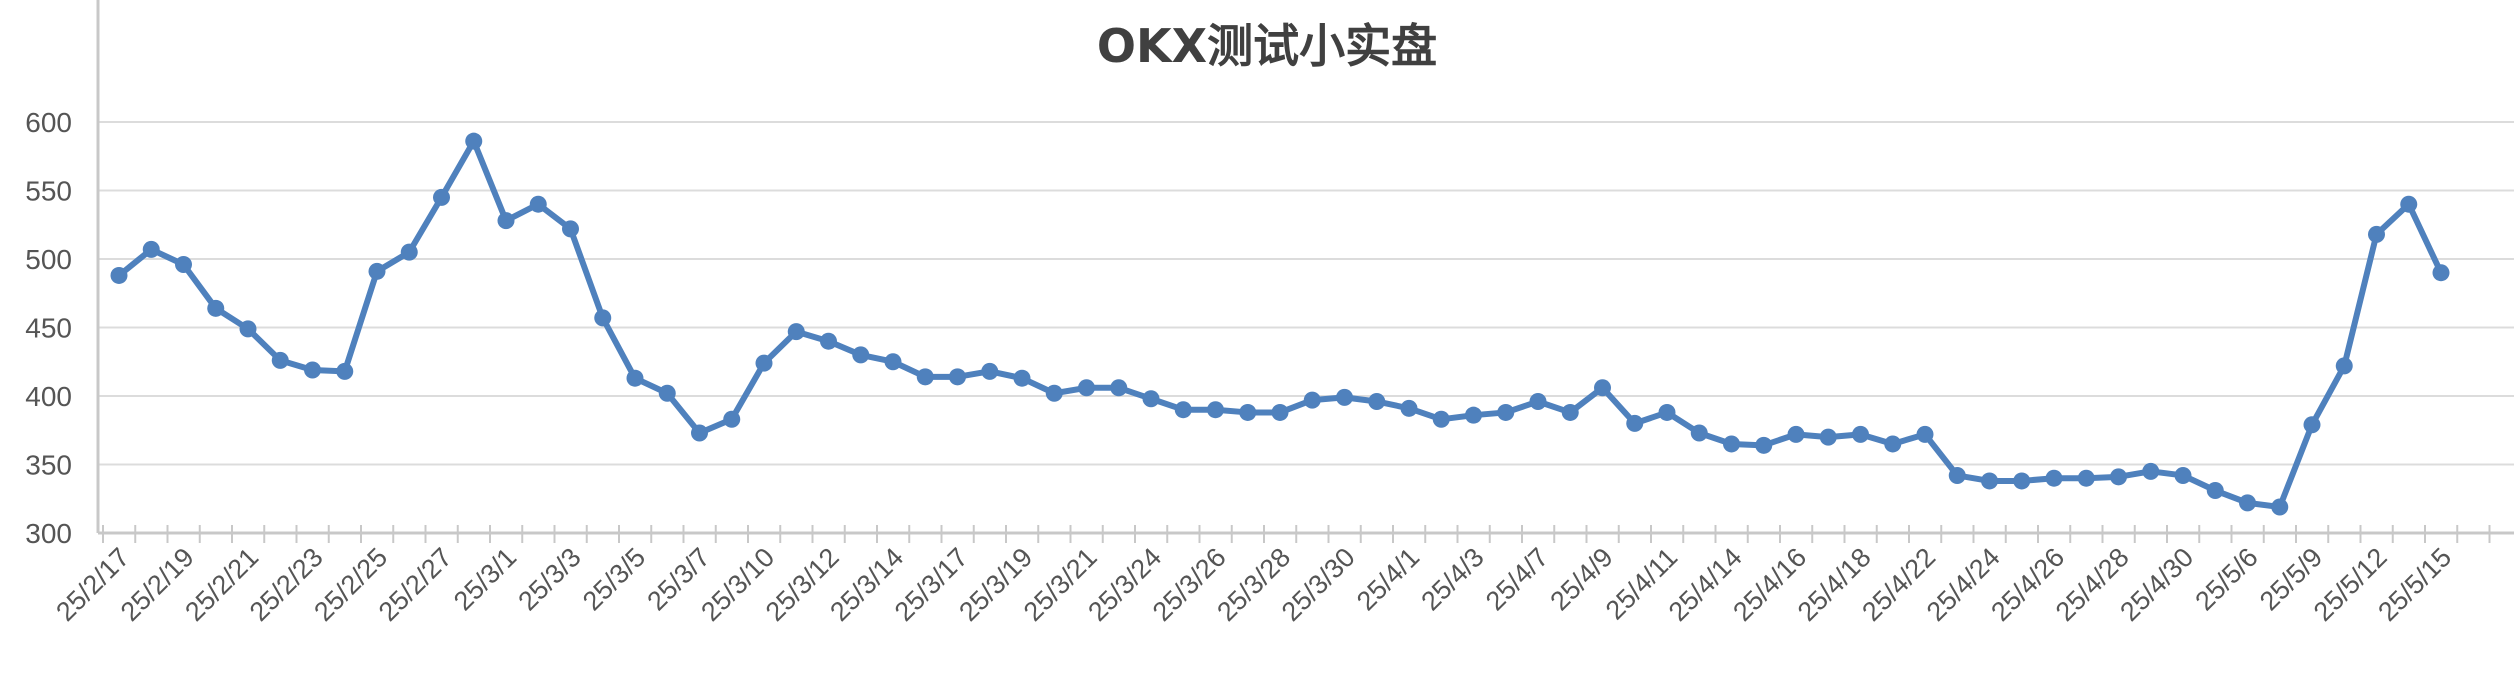  What do you see at coordinates (485, 579) in the screenshot?
I see `x-tick-label-25-3-1: 25/3/1` at bounding box center [485, 579].